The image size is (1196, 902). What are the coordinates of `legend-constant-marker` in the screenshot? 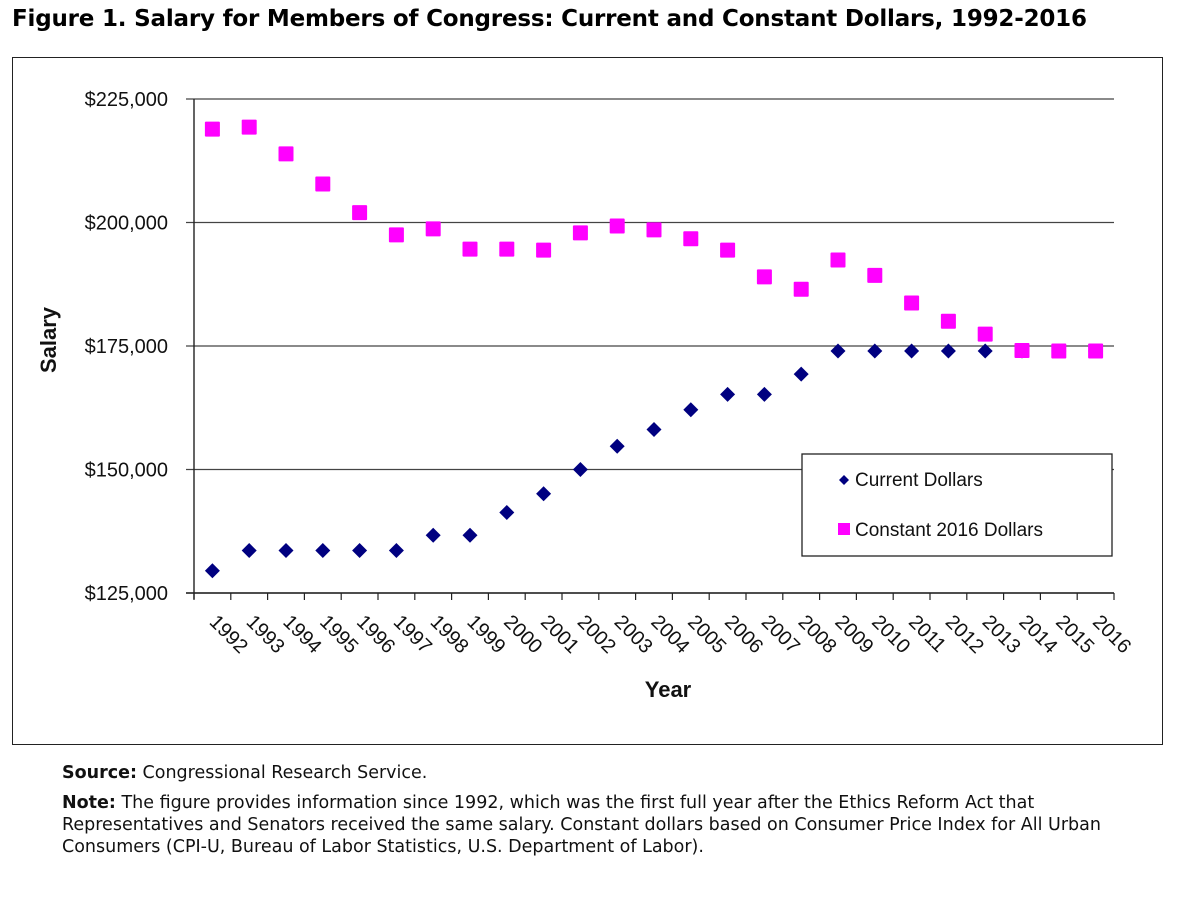 It's located at (844, 529).